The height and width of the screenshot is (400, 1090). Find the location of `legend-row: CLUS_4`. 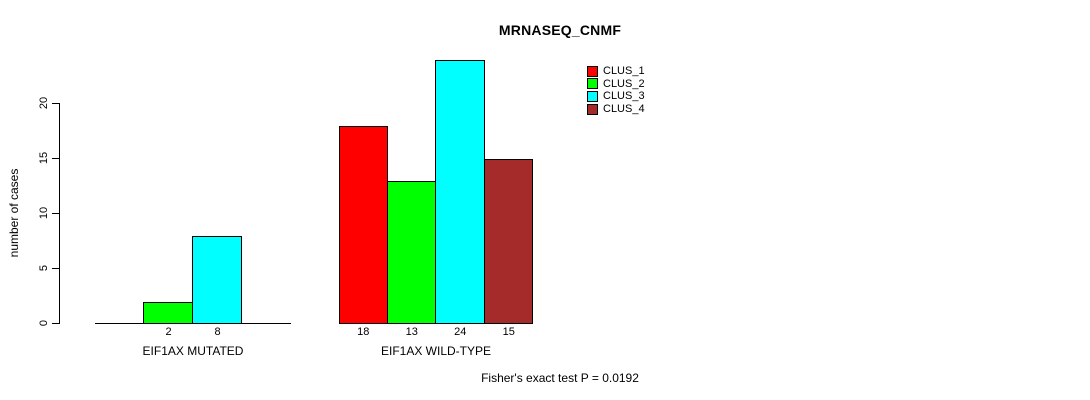

legend-row: CLUS_4 is located at coordinates (616, 109).